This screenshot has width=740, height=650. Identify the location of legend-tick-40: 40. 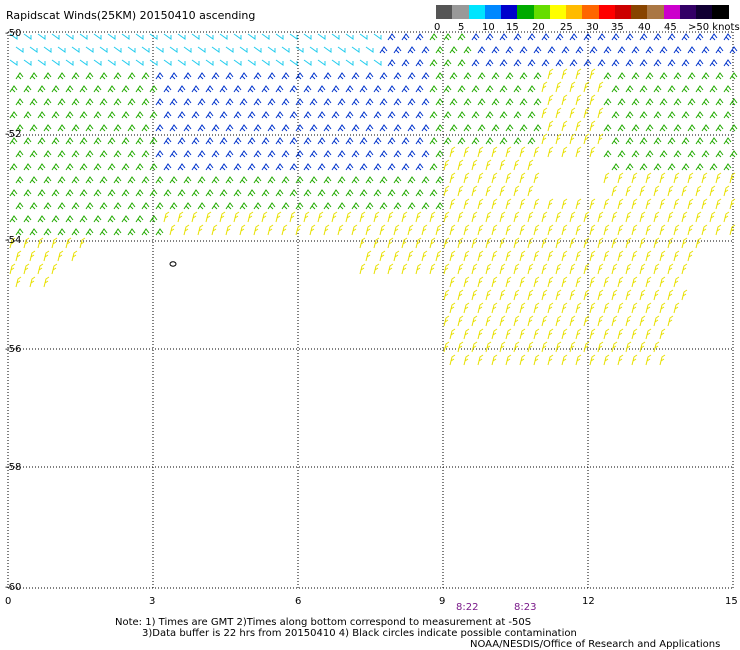
(644, 27).